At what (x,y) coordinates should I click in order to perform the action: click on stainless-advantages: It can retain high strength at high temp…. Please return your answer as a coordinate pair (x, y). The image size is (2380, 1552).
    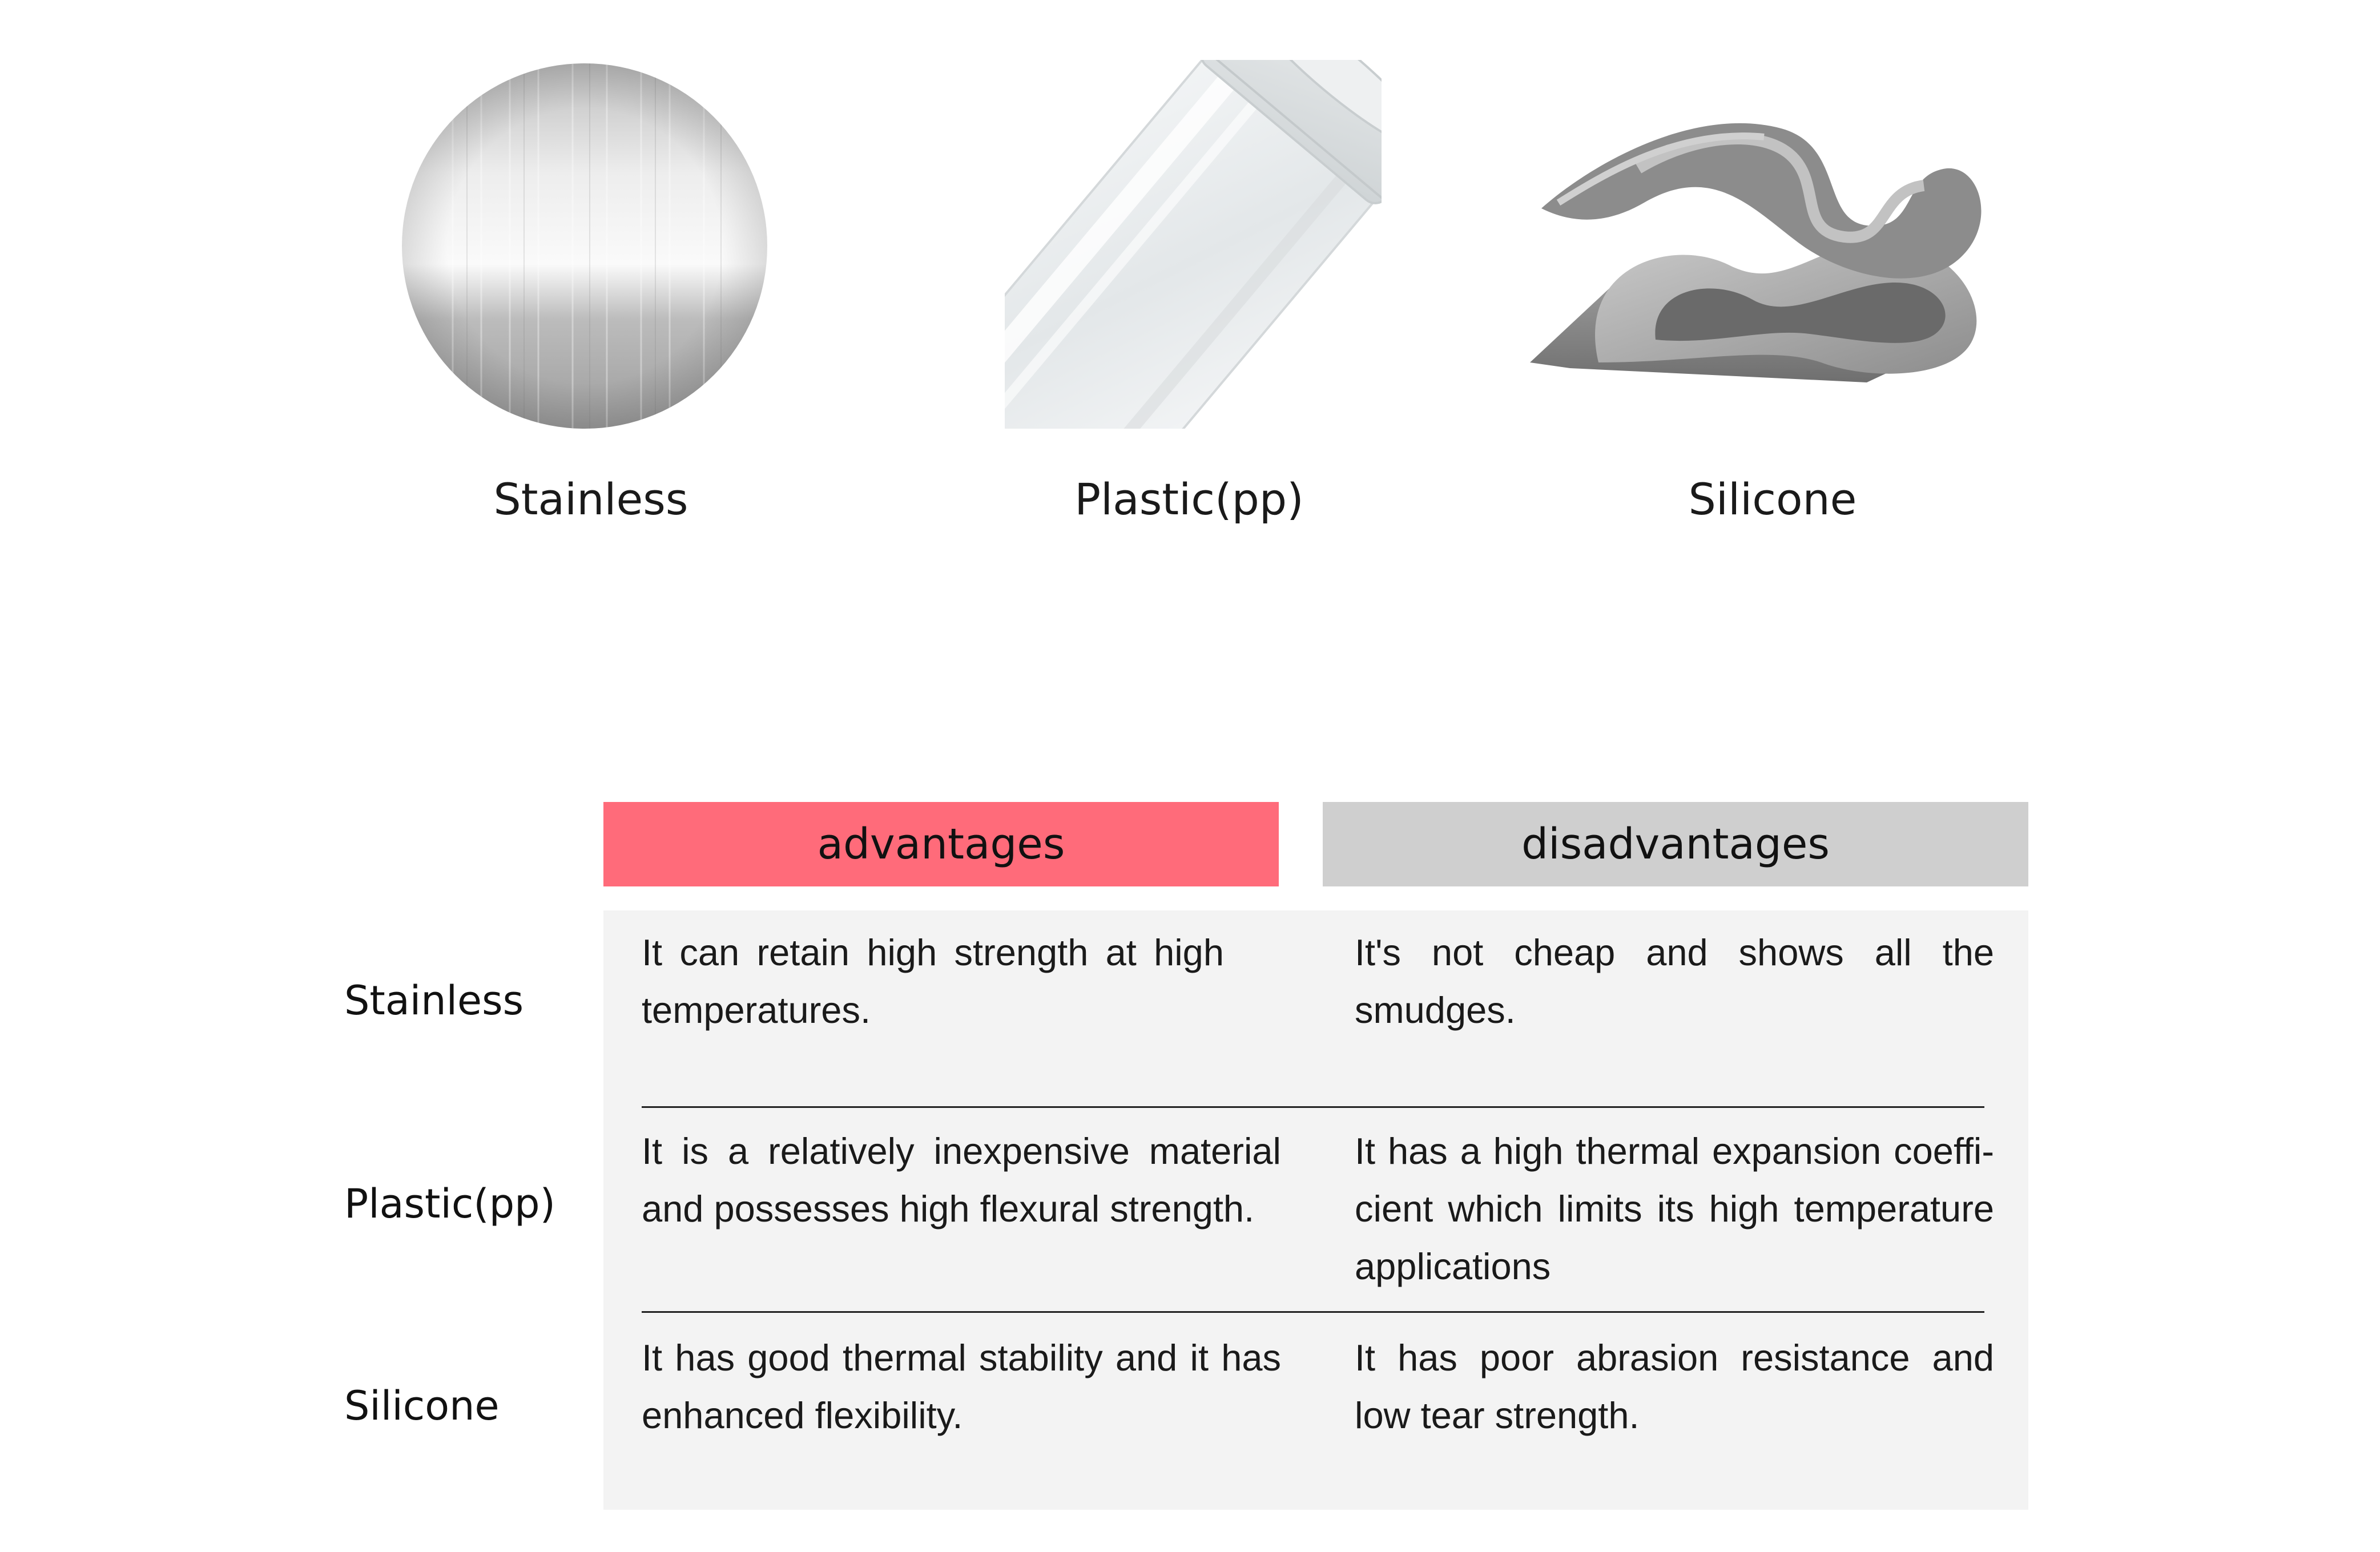
    Looking at the image, I should click on (933, 982).